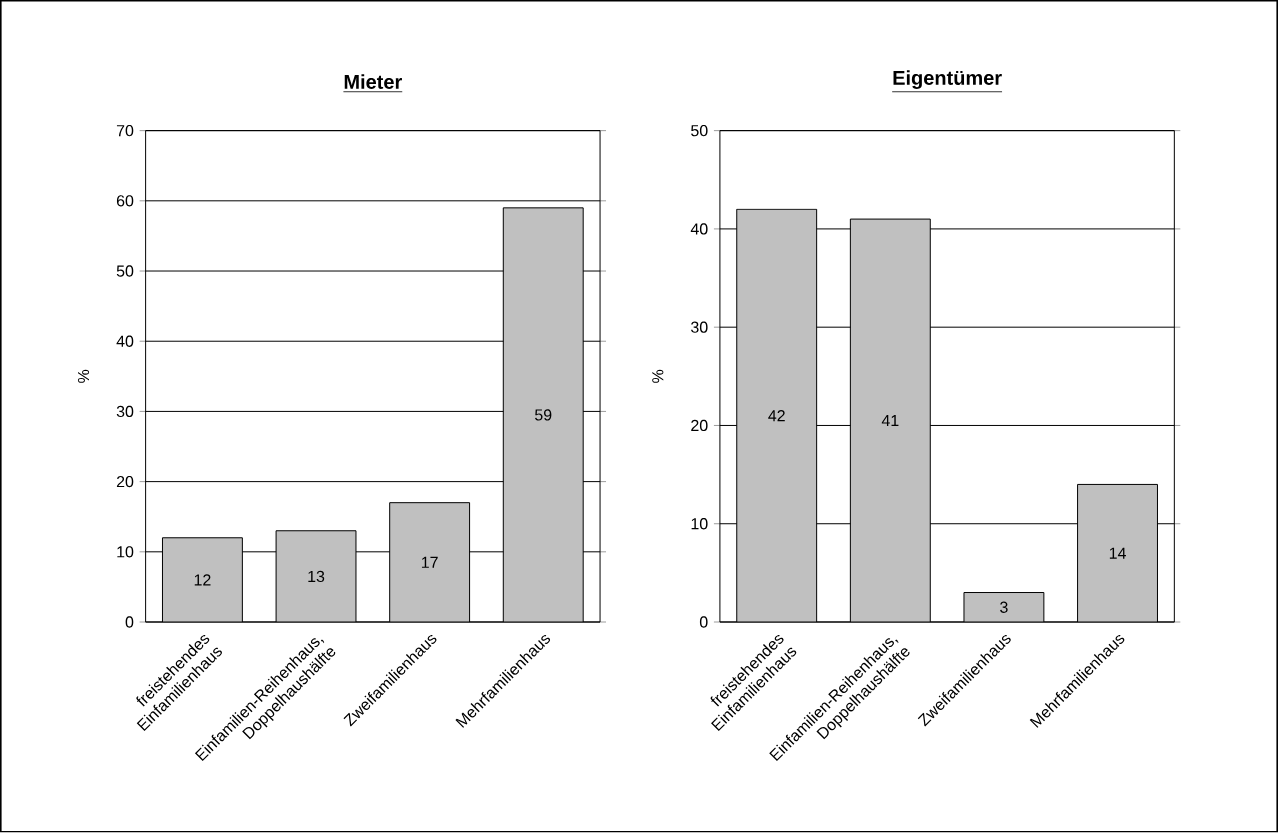  I want to click on data-label: 12, so click(202, 580).